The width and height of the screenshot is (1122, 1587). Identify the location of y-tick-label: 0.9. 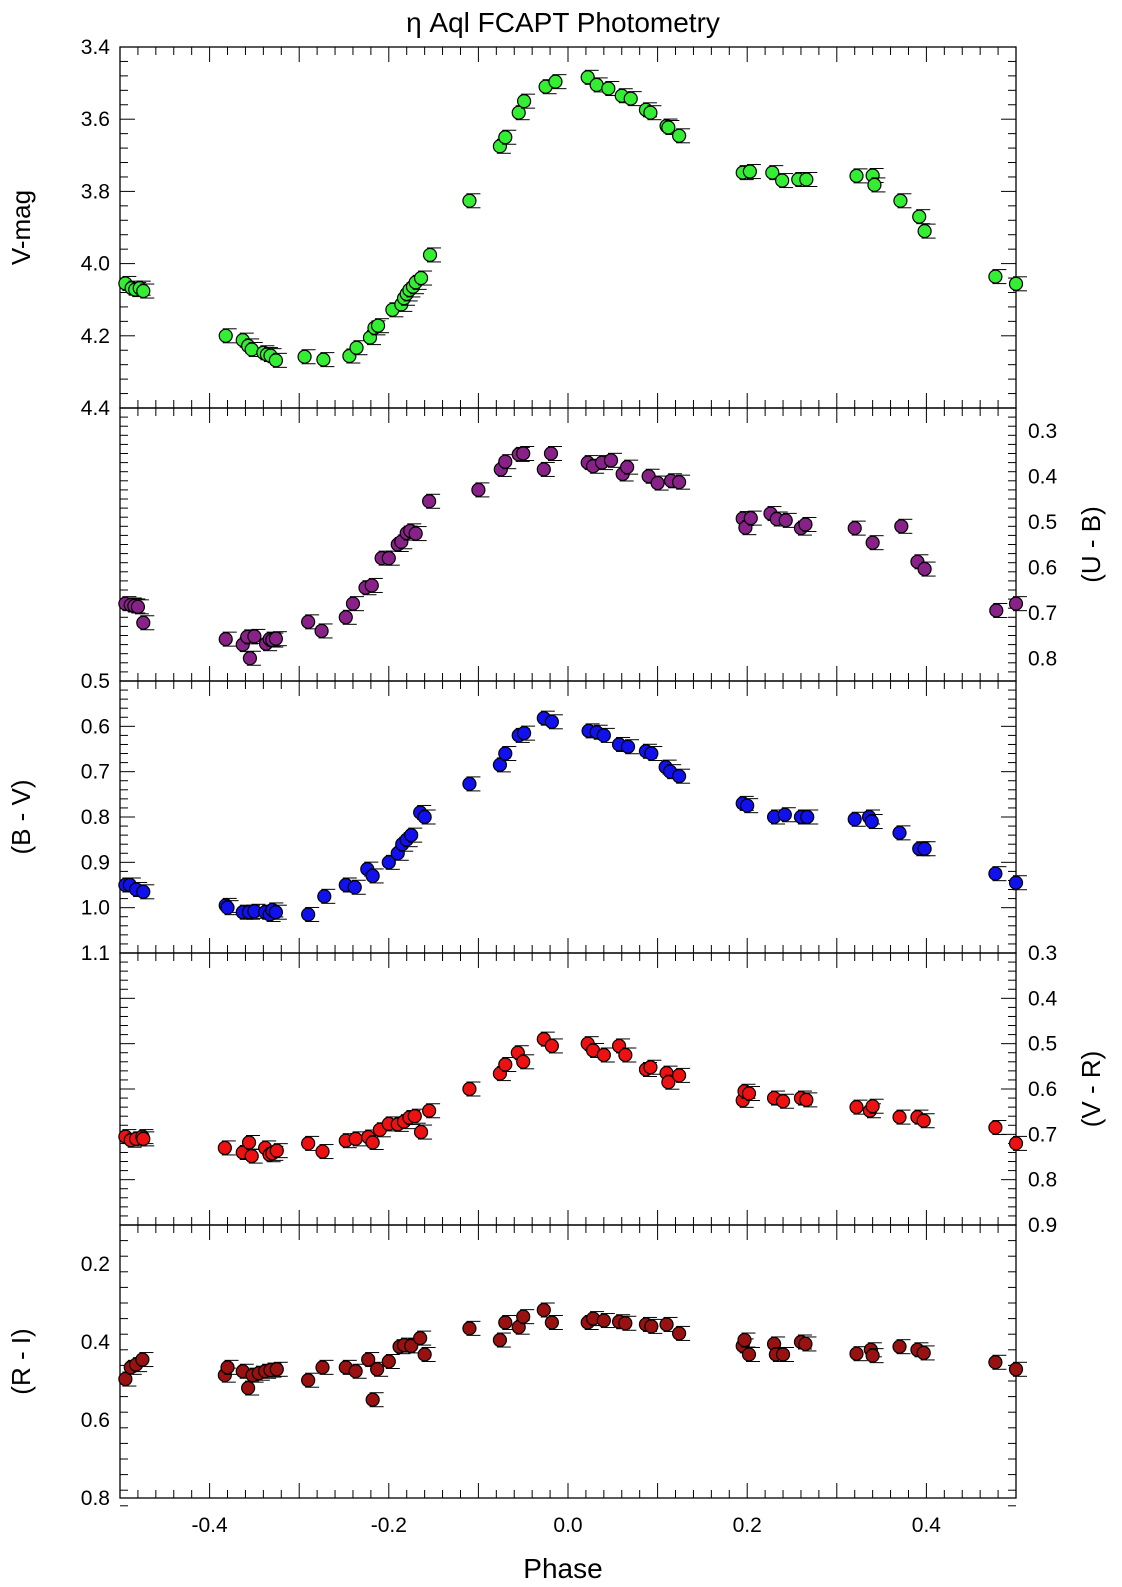
(95, 862).